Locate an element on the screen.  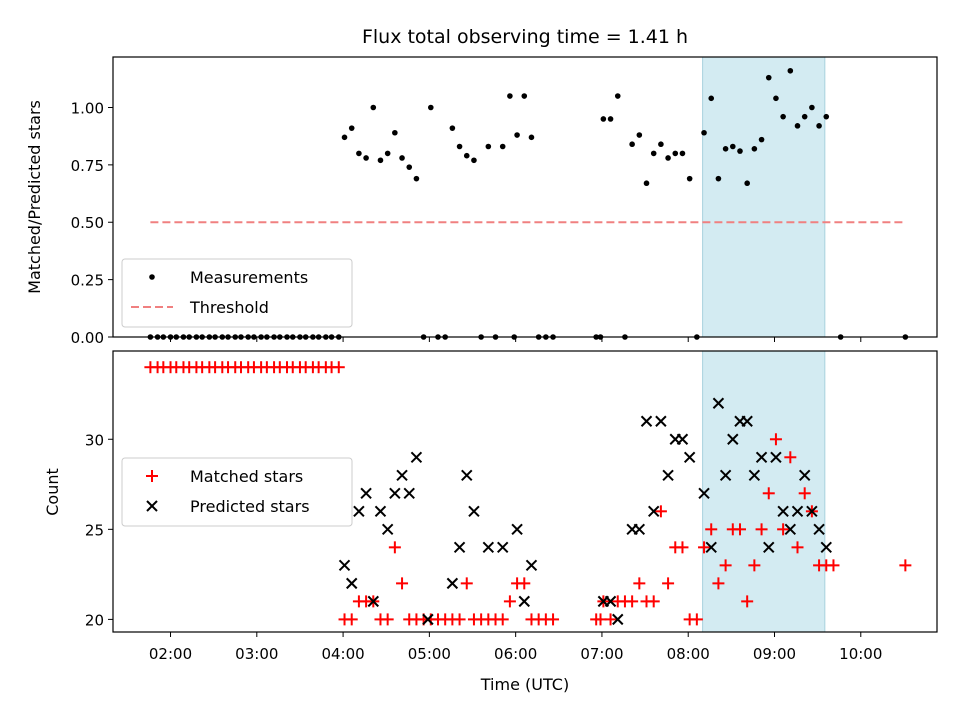
bottom-y-tick-label: 20 is located at coordinates (94, 620).